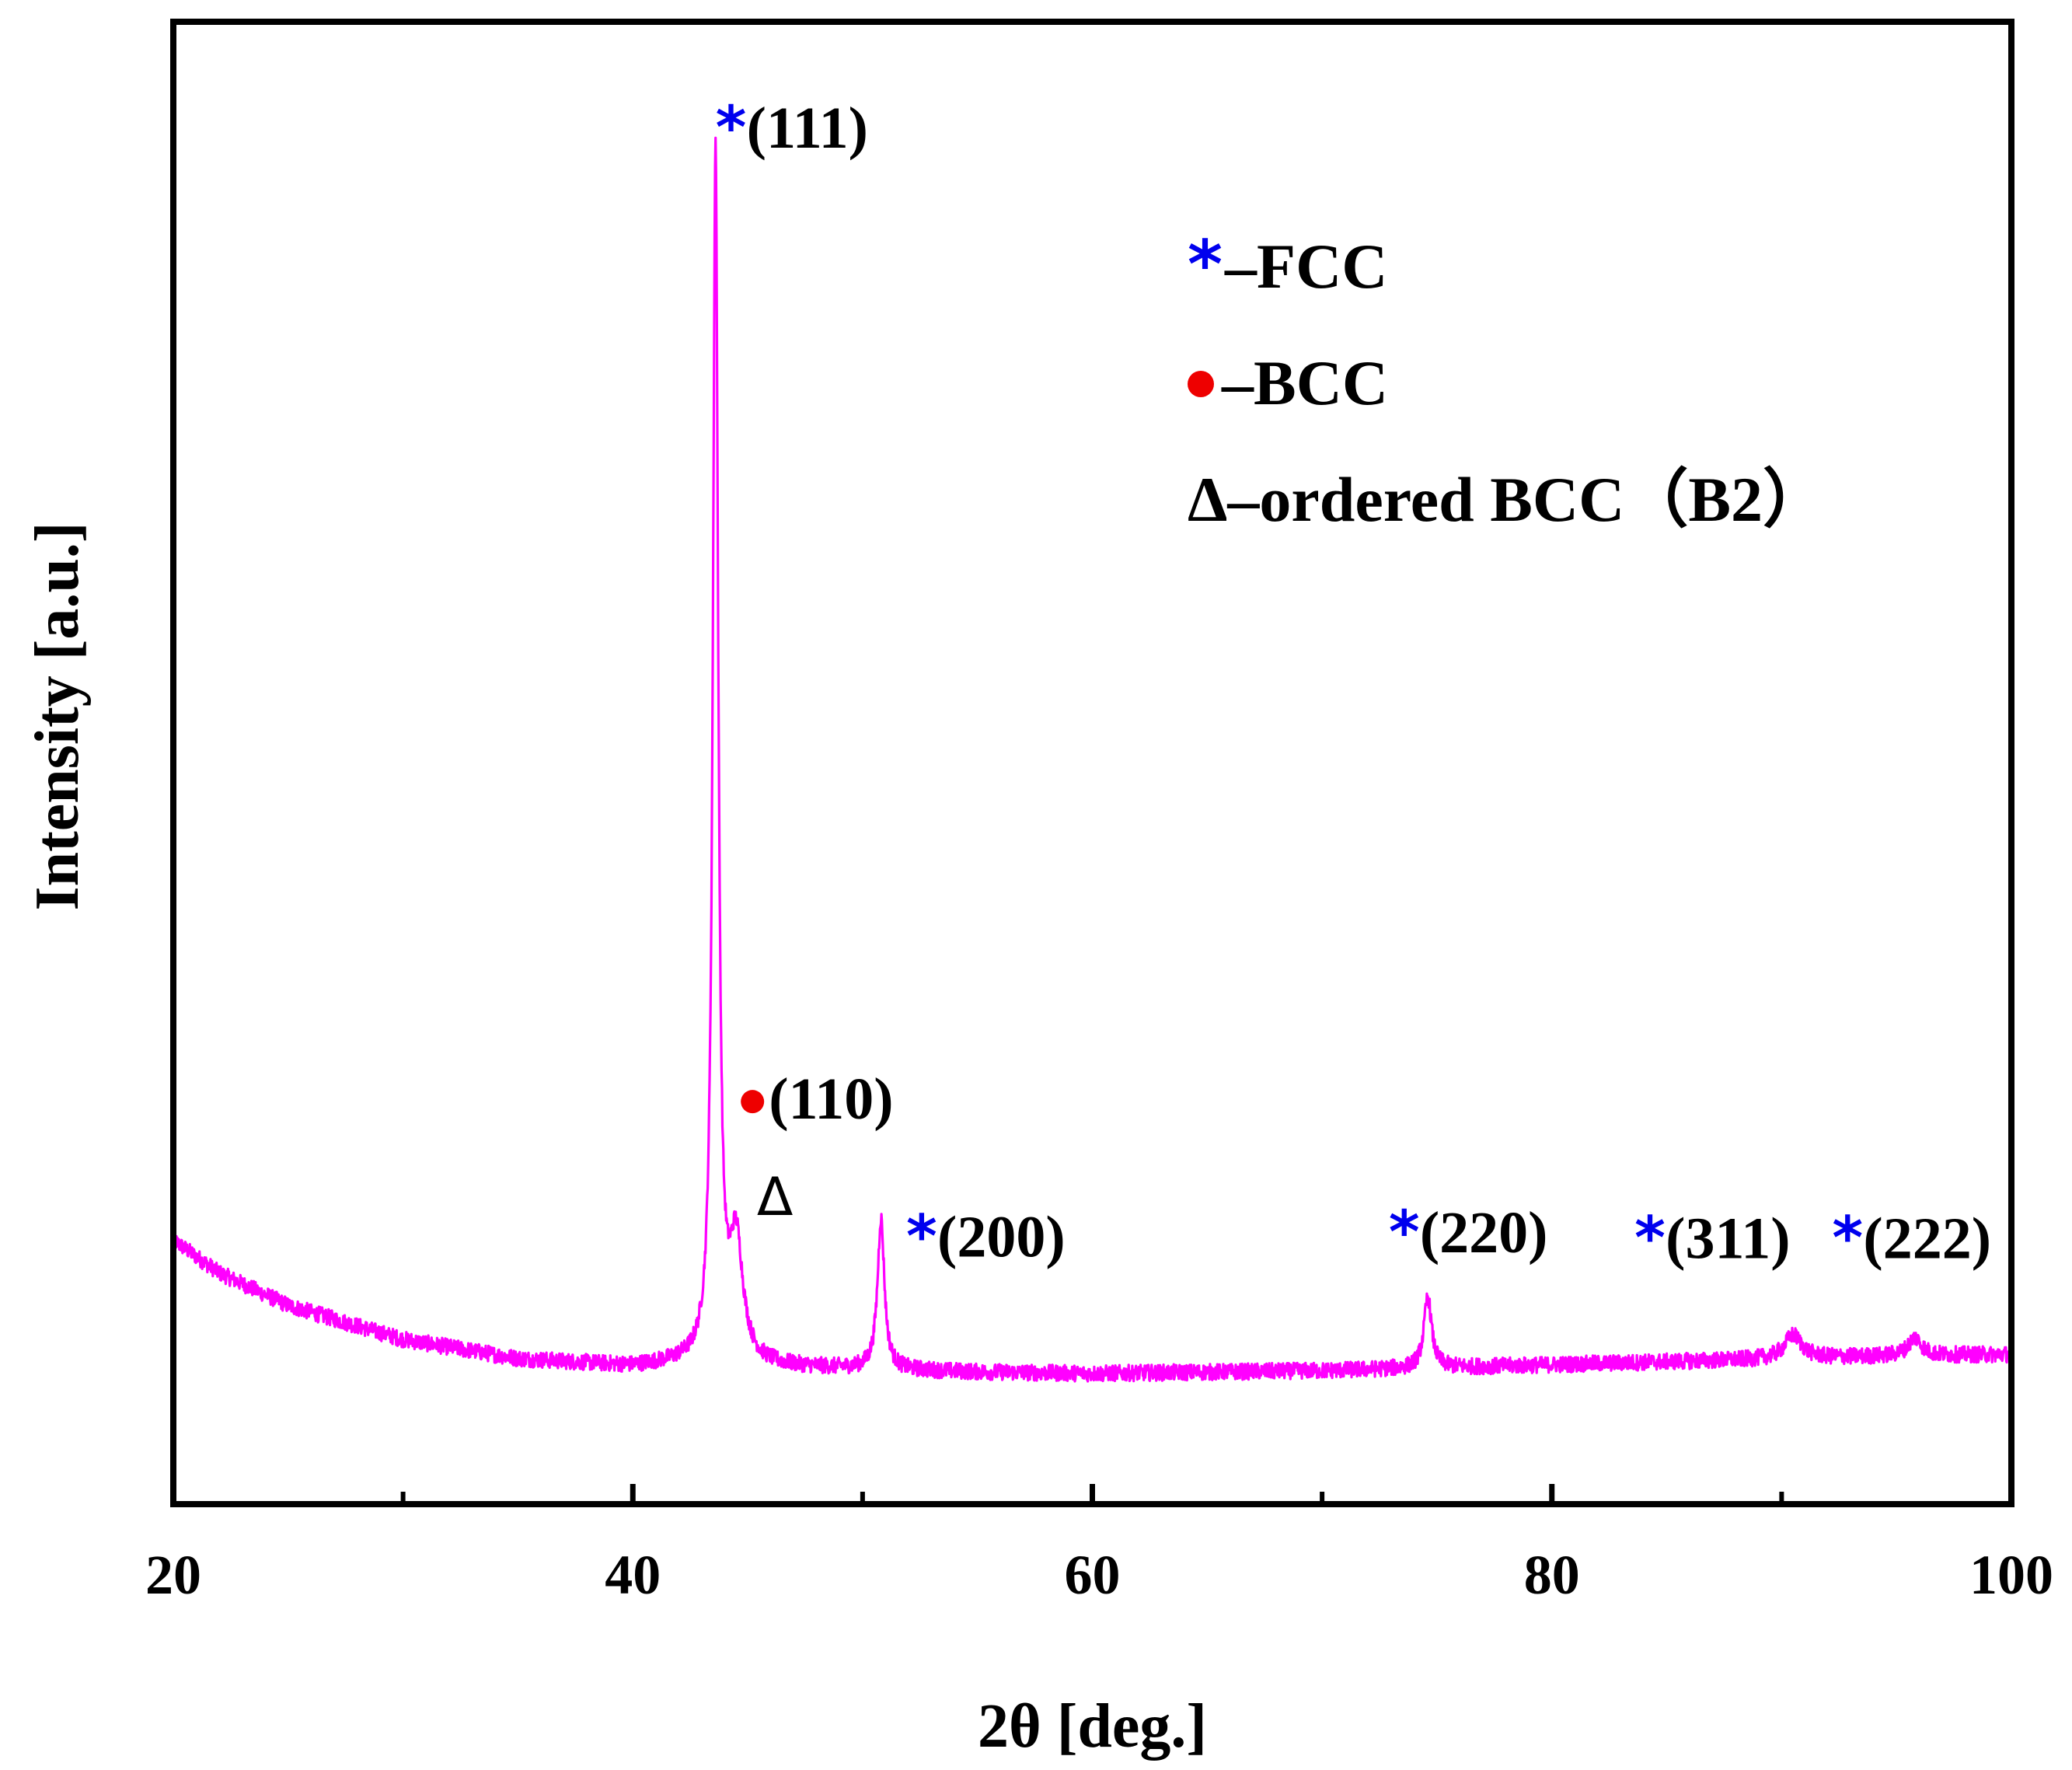 This screenshot has width=2072, height=1770. I want to click on legend-entry: –BCC, so click(1288, 382).